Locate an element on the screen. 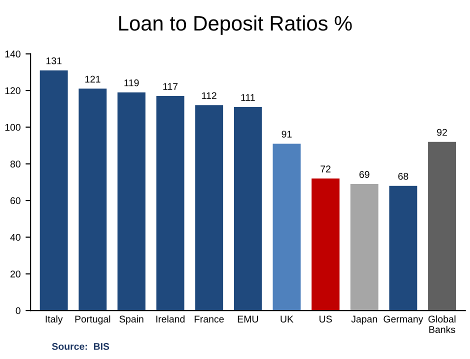  y-tick-label: 0 is located at coordinates (18, 310).